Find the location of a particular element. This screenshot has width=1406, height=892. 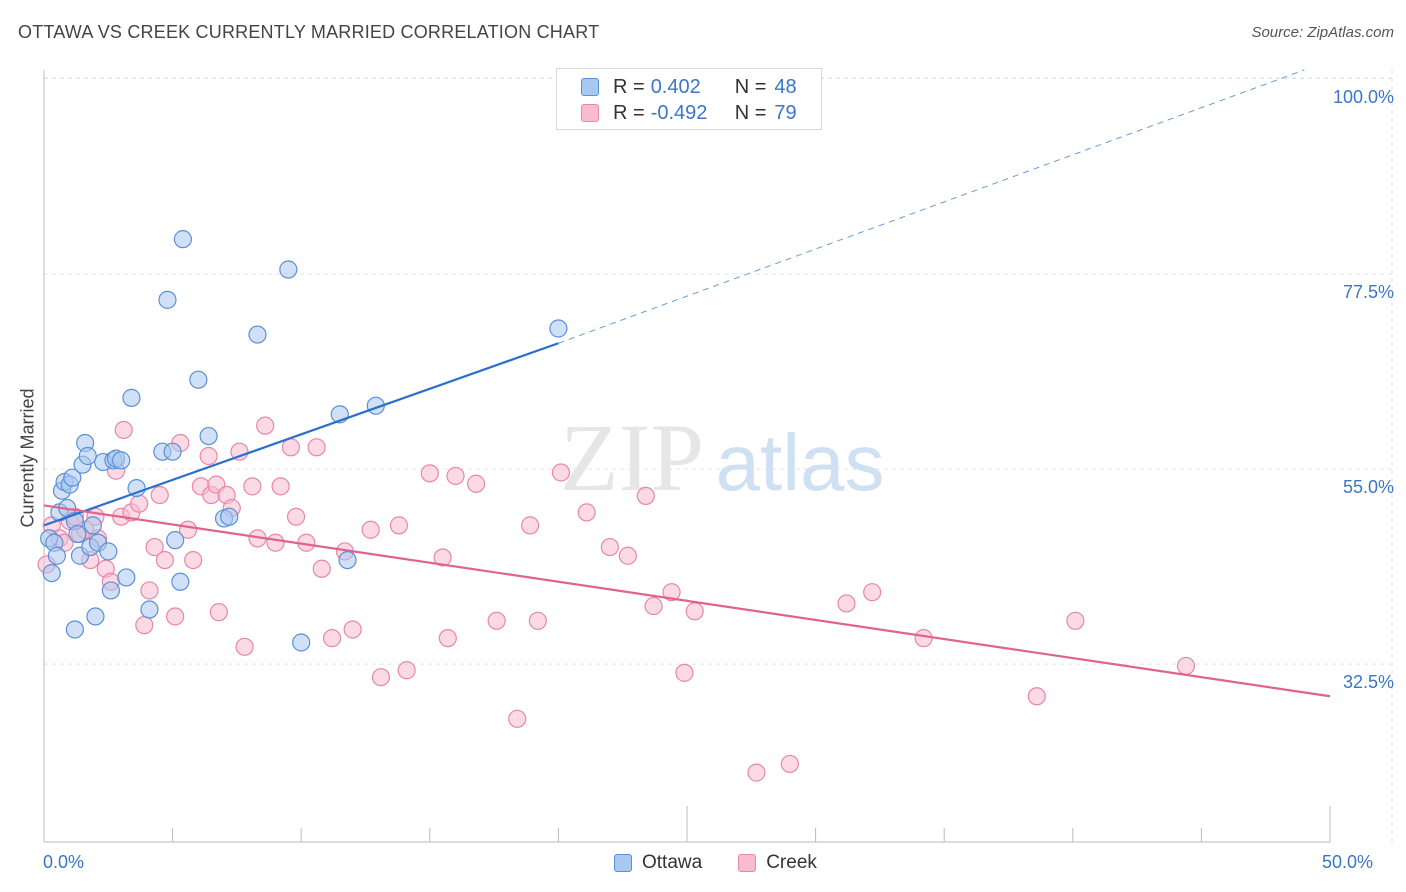

legend-row-creek: R = -0.492 N = 79 is located at coordinates (689, 113).